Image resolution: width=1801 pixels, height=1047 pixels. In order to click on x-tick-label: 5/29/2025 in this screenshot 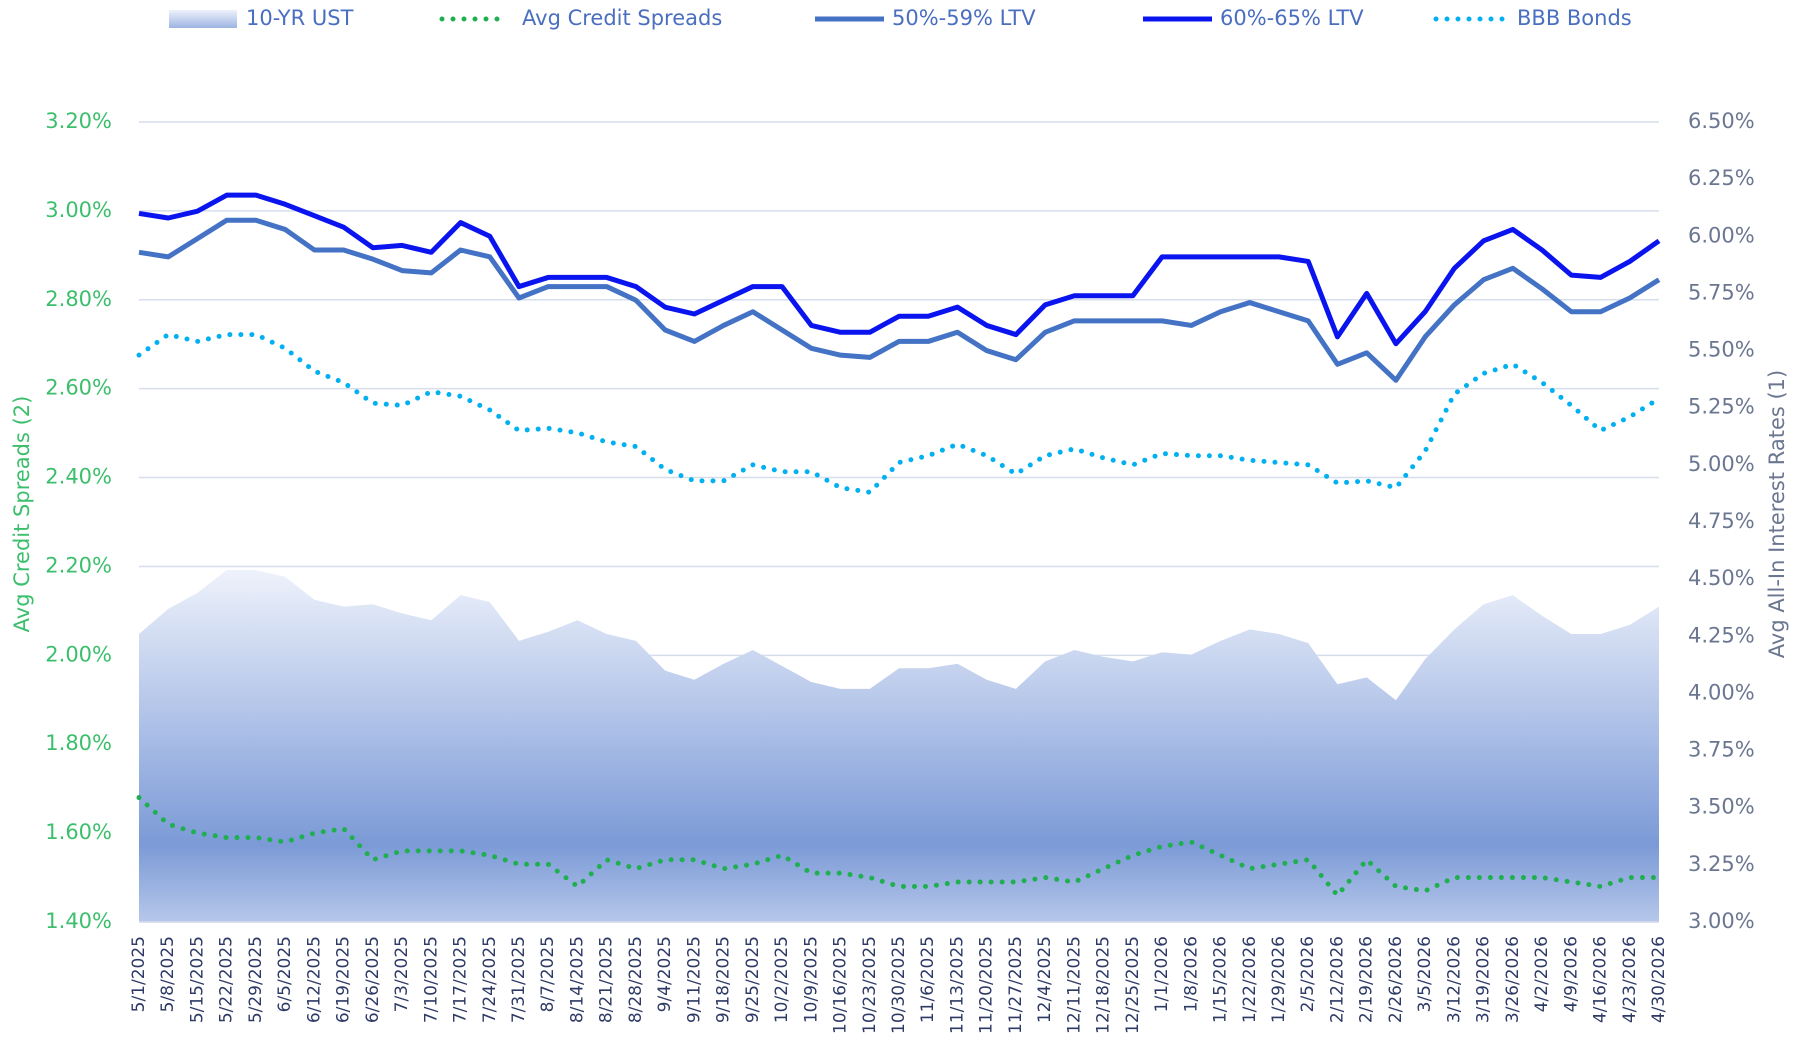, I will do `click(256, 979)`.